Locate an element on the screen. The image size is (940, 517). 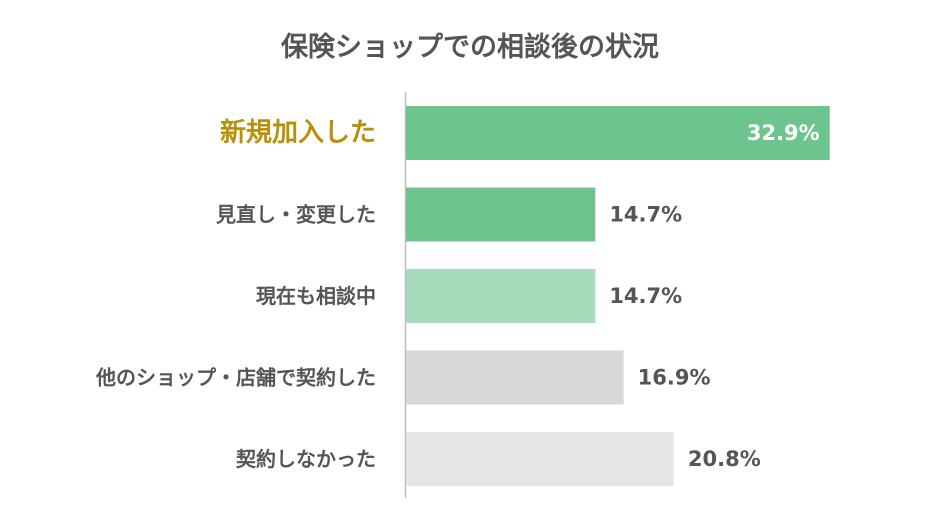
category-label-5: 契約しなかった is located at coordinates (305, 459).